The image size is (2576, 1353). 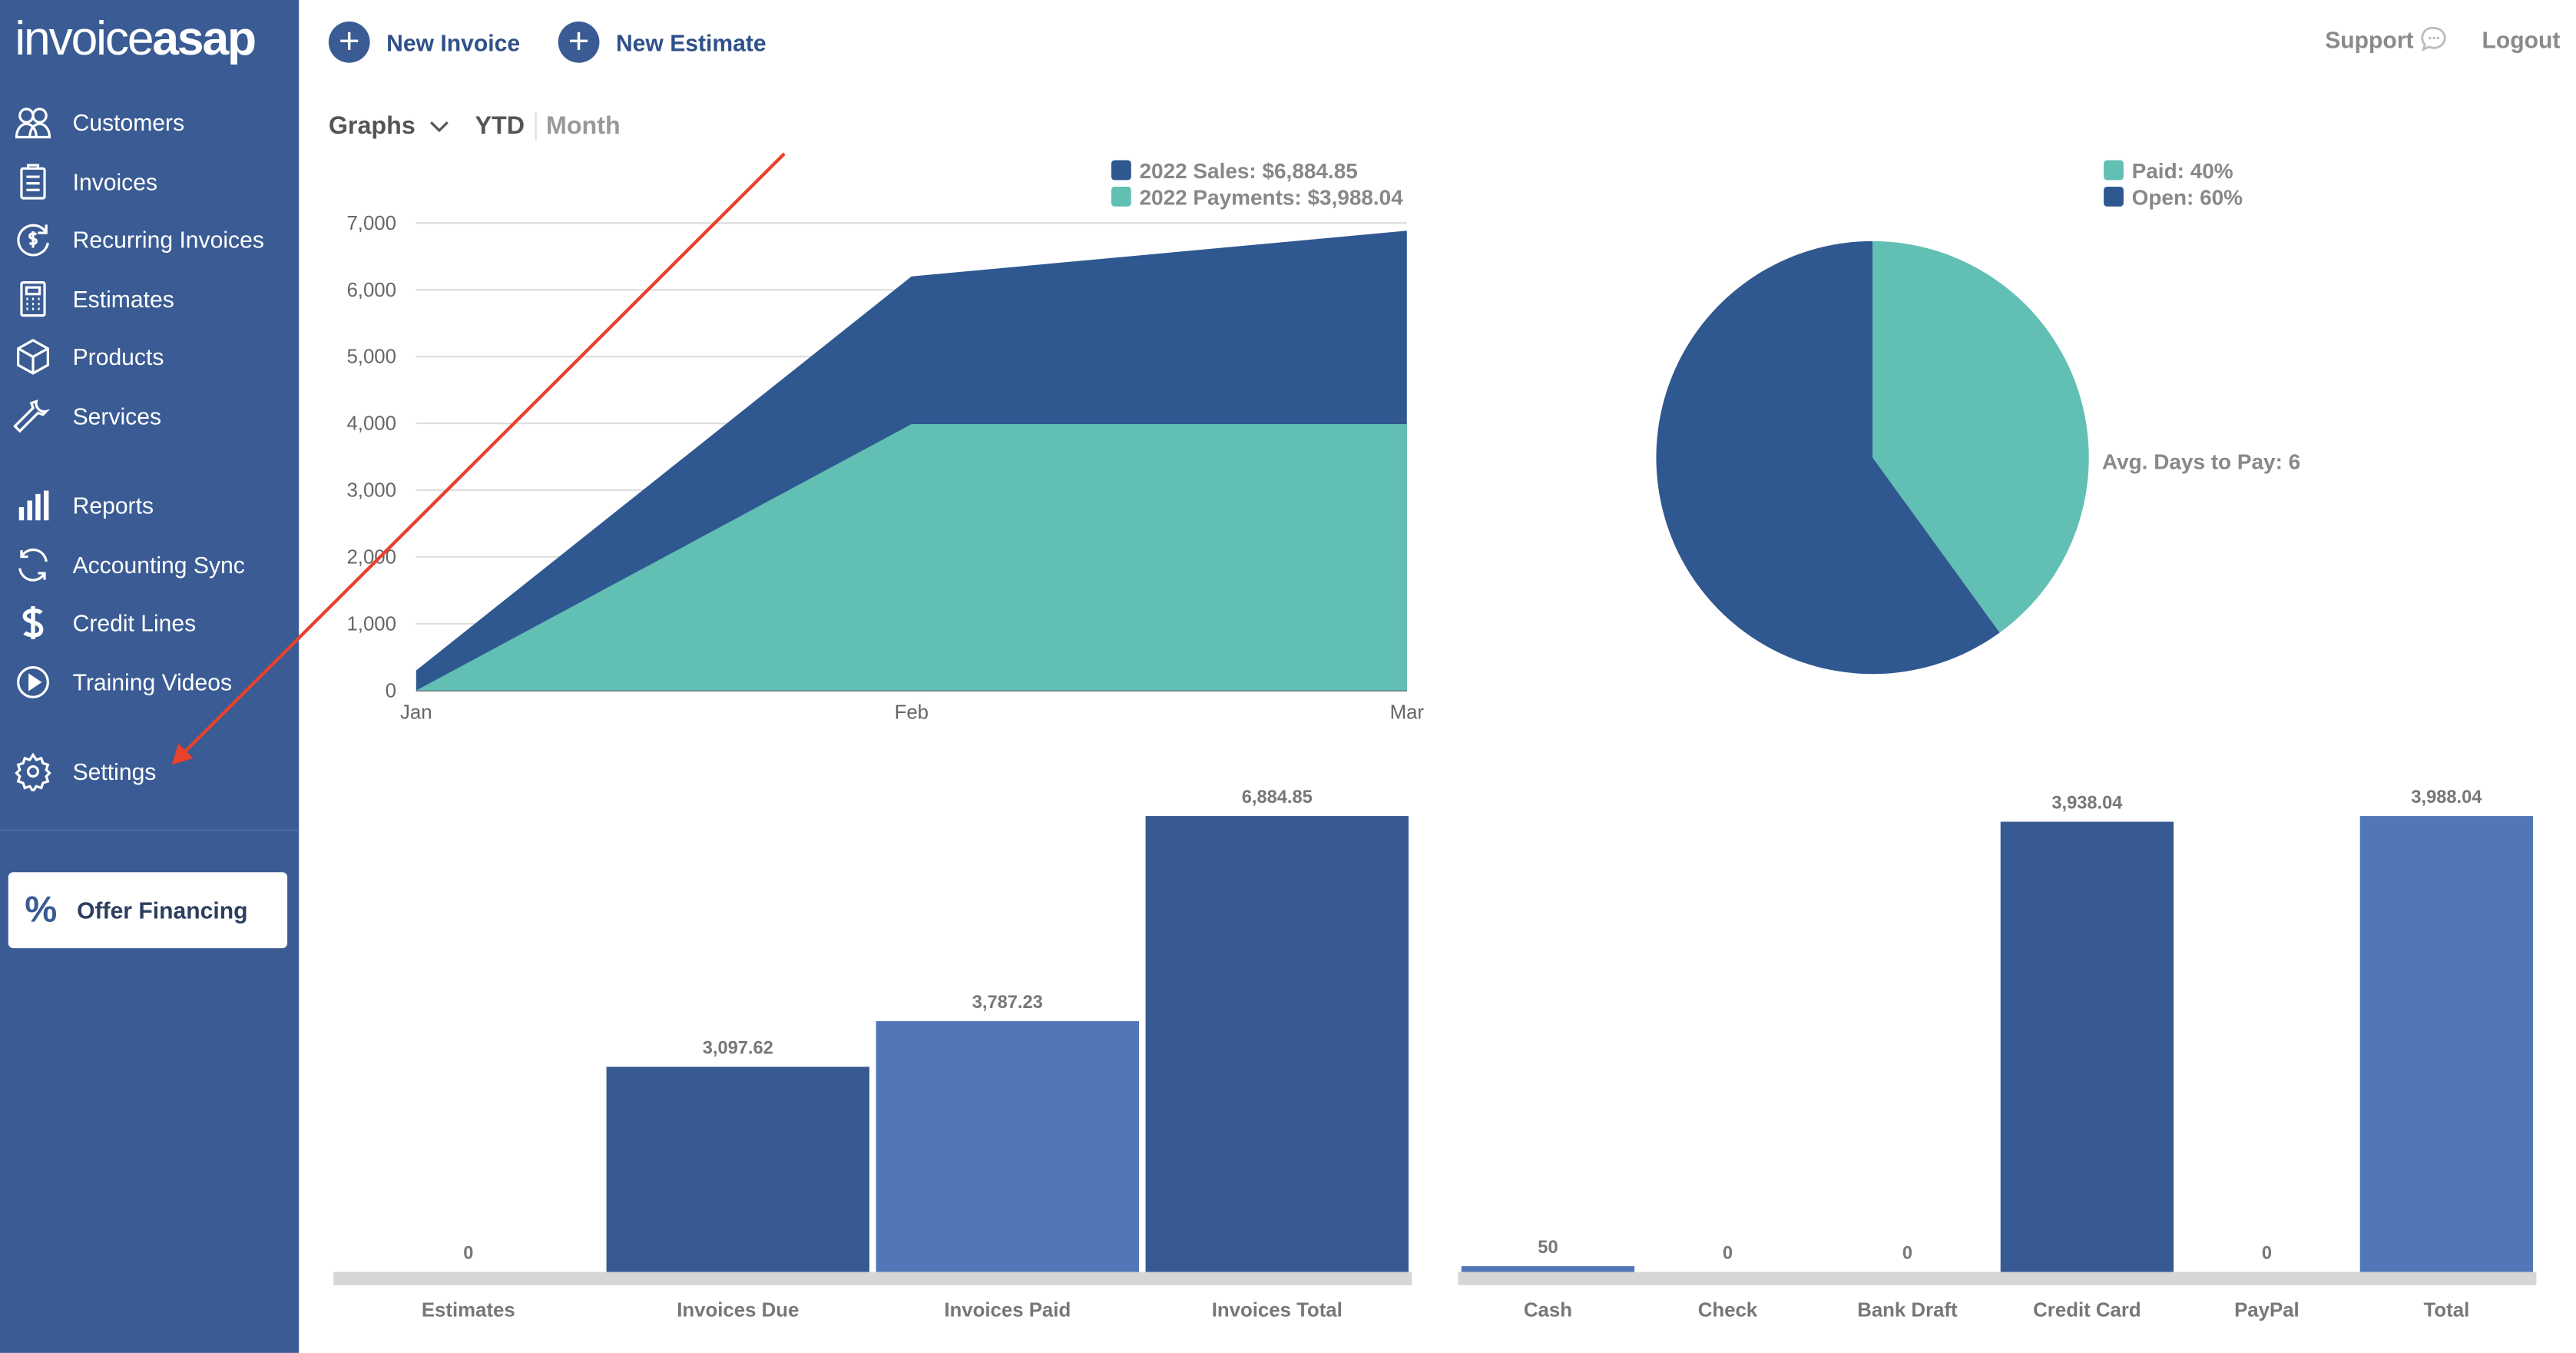 What do you see at coordinates (2432, 39) in the screenshot?
I see `chat-bubble-icon` at bounding box center [2432, 39].